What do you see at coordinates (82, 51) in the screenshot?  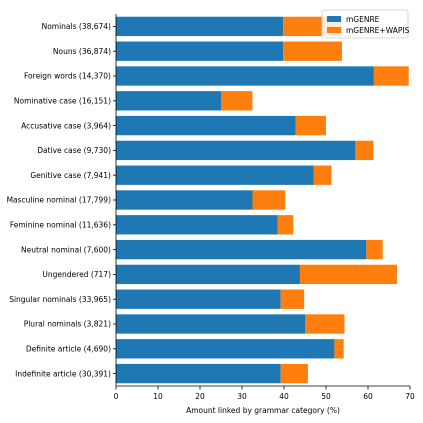 I see `y-tick-label: Nouns (36,874)` at bounding box center [82, 51].